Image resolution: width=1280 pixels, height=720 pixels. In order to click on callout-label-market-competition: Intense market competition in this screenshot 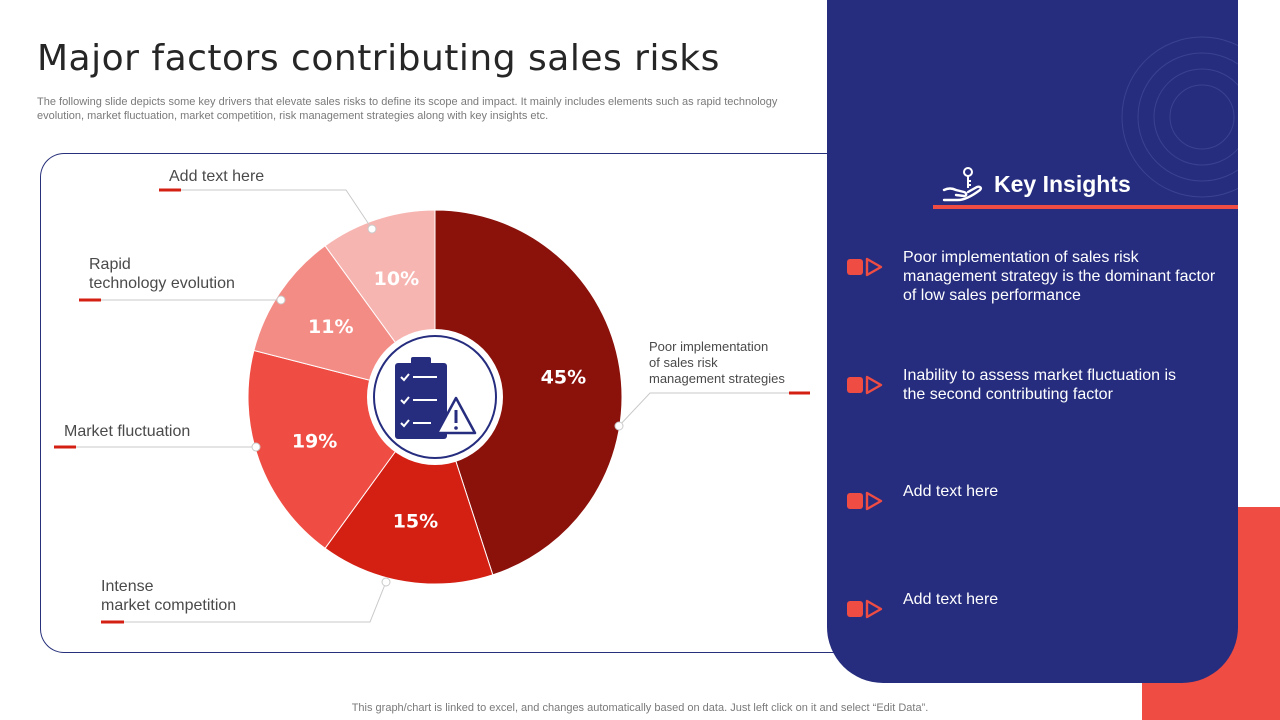, I will do `click(169, 596)`.